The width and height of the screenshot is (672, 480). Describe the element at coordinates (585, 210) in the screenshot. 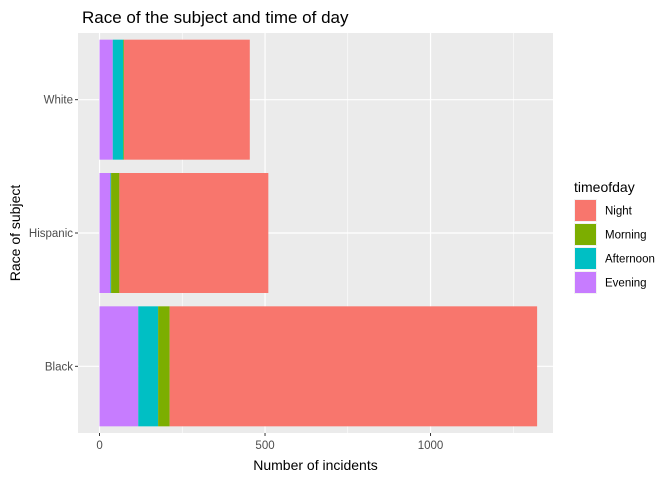

I see `legend-swatch-night` at that location.